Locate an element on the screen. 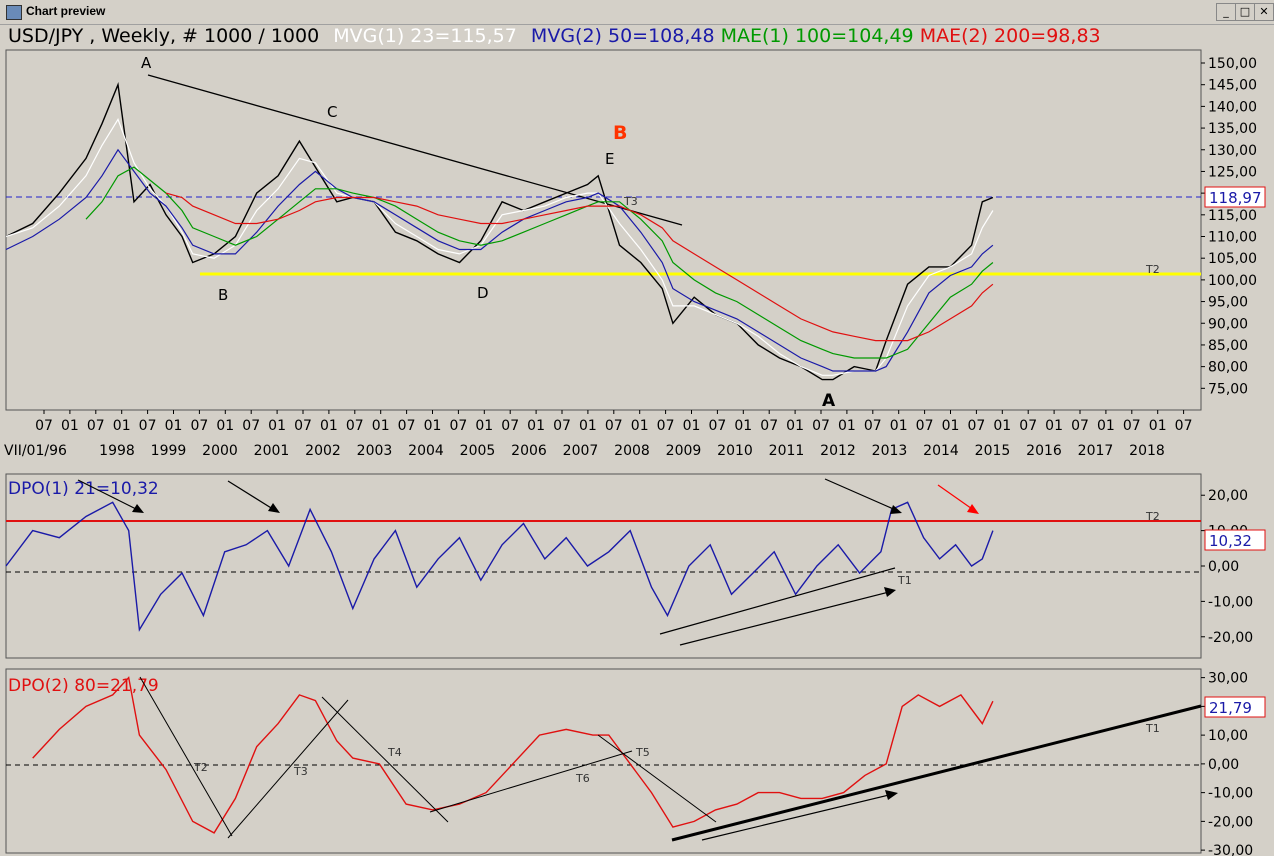 This screenshot has height=856, width=1274. wave-label-big-a: A is located at coordinates (829, 401).